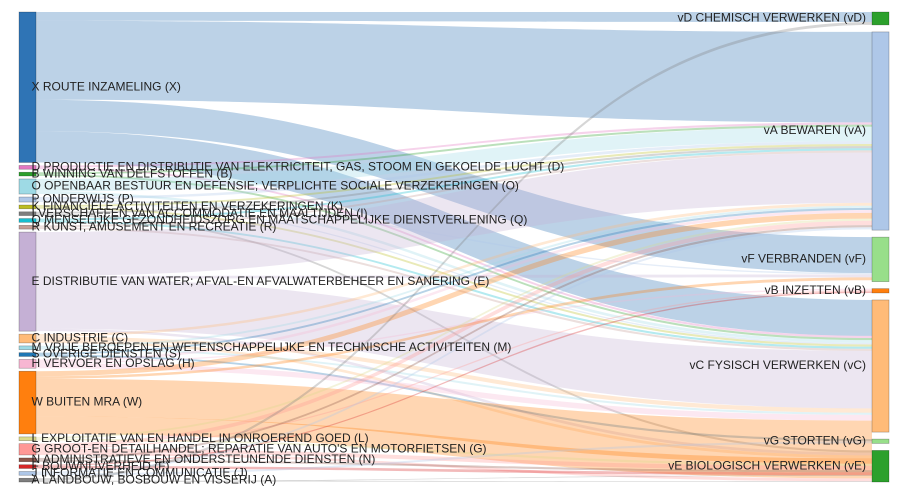  Describe the element at coordinates (454, 17) in the screenshot. I see `link-x-to-vd` at that location.